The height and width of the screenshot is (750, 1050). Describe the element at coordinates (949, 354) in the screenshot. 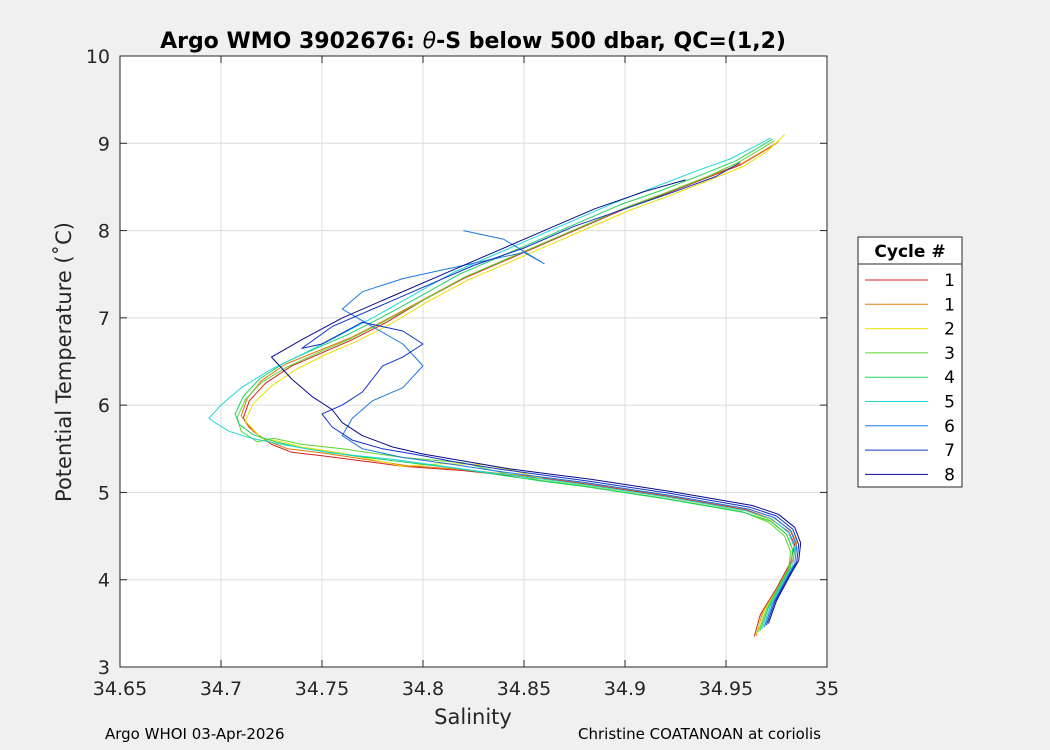

I see `legend-label-3: 3` at that location.